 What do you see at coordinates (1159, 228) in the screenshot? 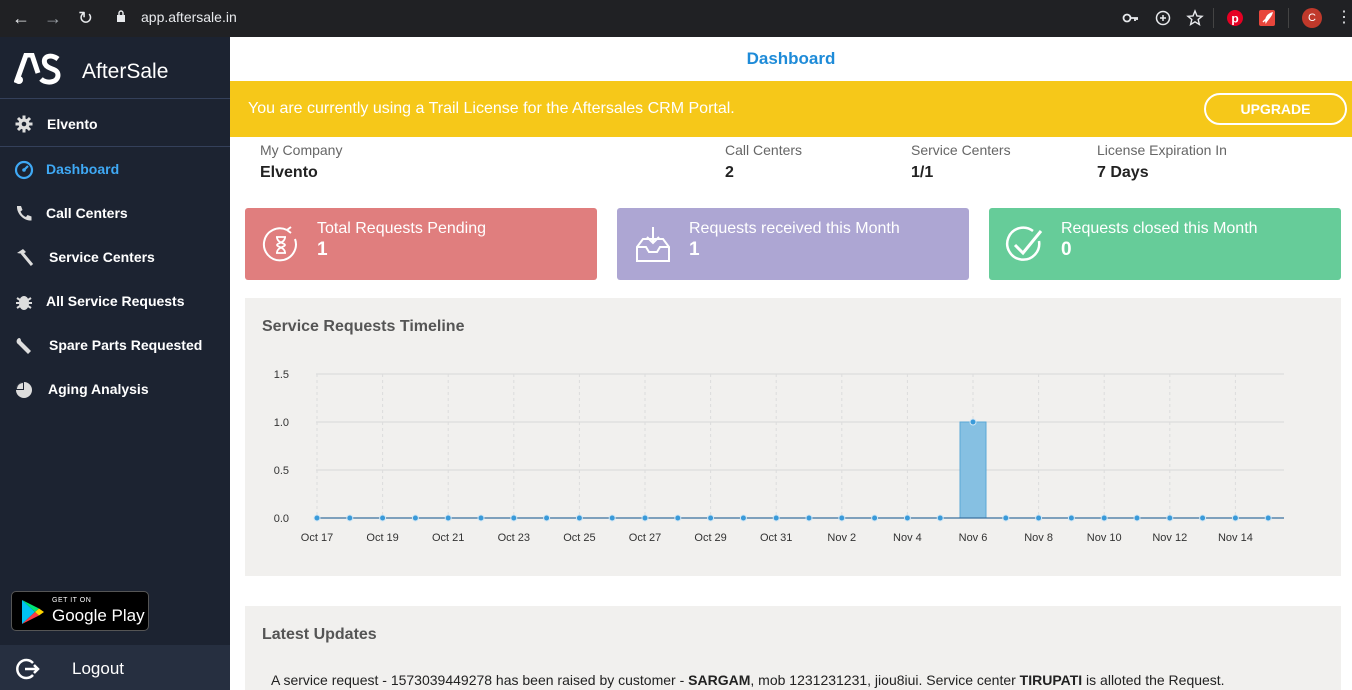
I see `stat-title: Requests closed this Month` at bounding box center [1159, 228].